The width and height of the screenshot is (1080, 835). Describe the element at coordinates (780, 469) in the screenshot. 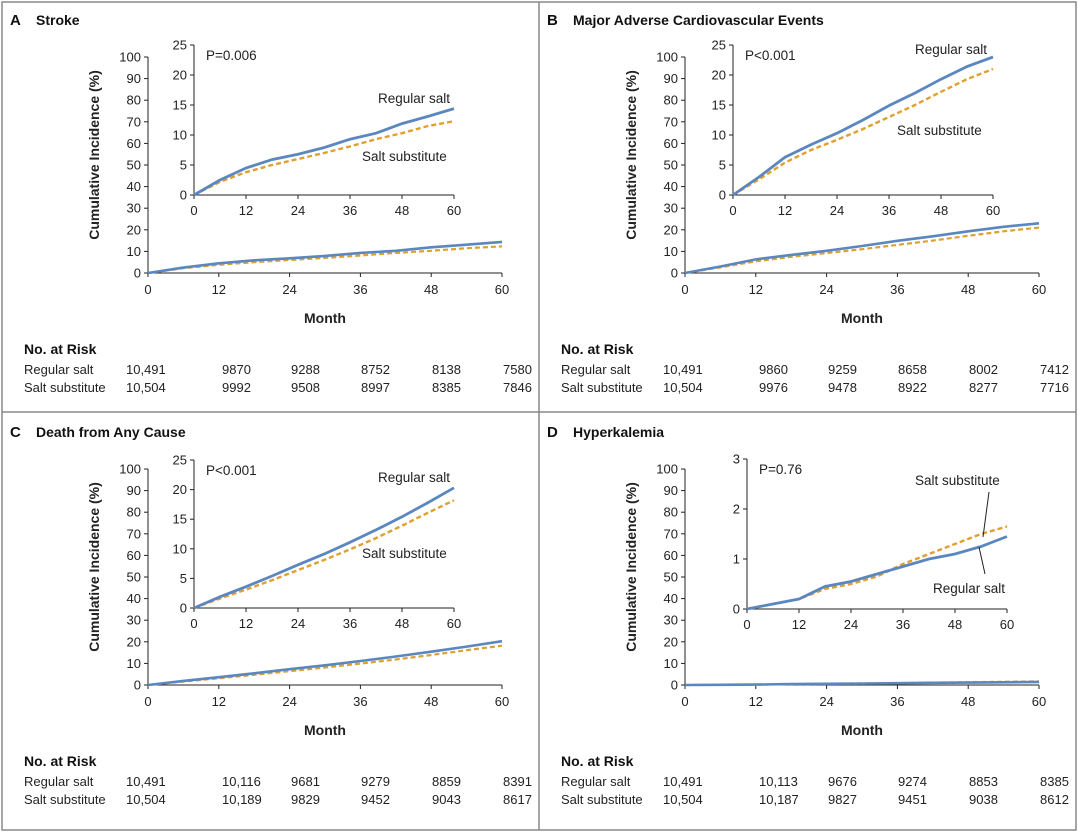

I see `p-value: P=0.76` at that location.